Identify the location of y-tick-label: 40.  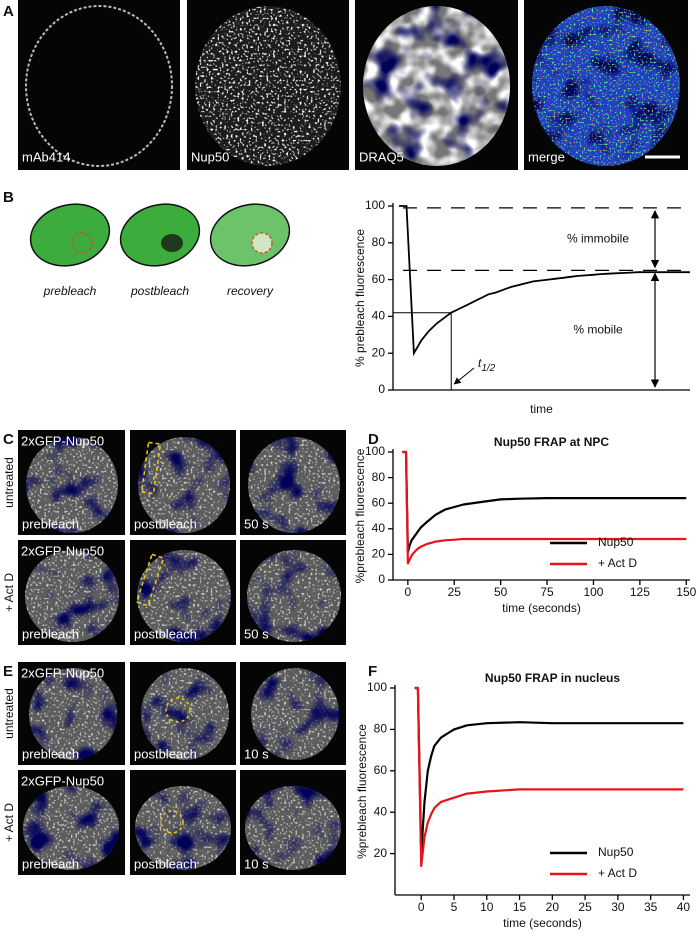
(379, 528).